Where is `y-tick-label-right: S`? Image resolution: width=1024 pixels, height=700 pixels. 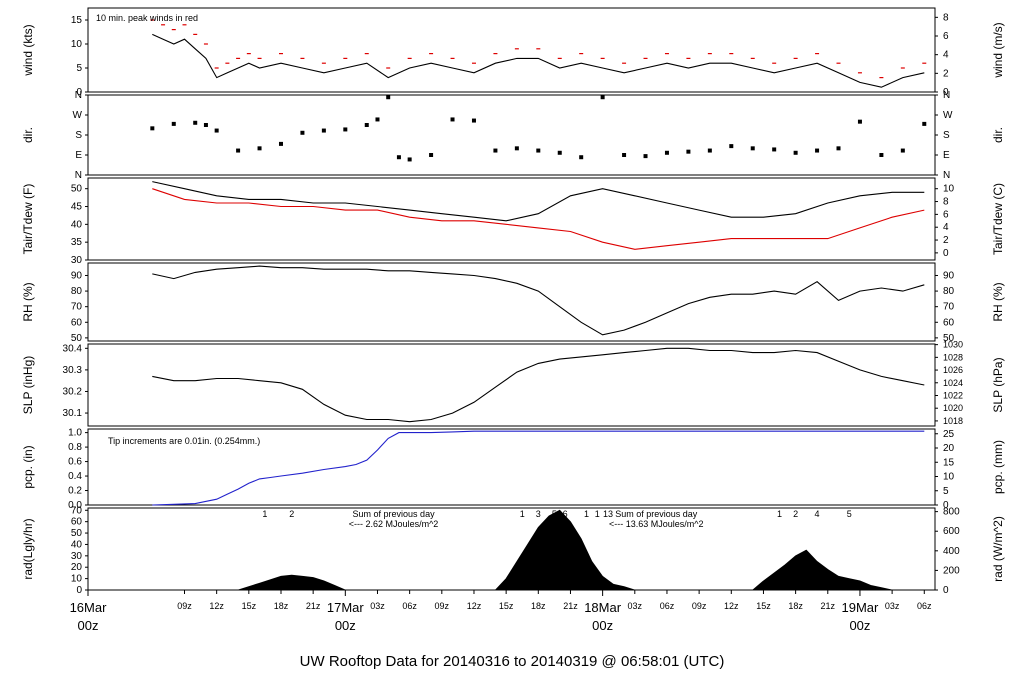 y-tick-label-right: S is located at coordinates (946, 135).